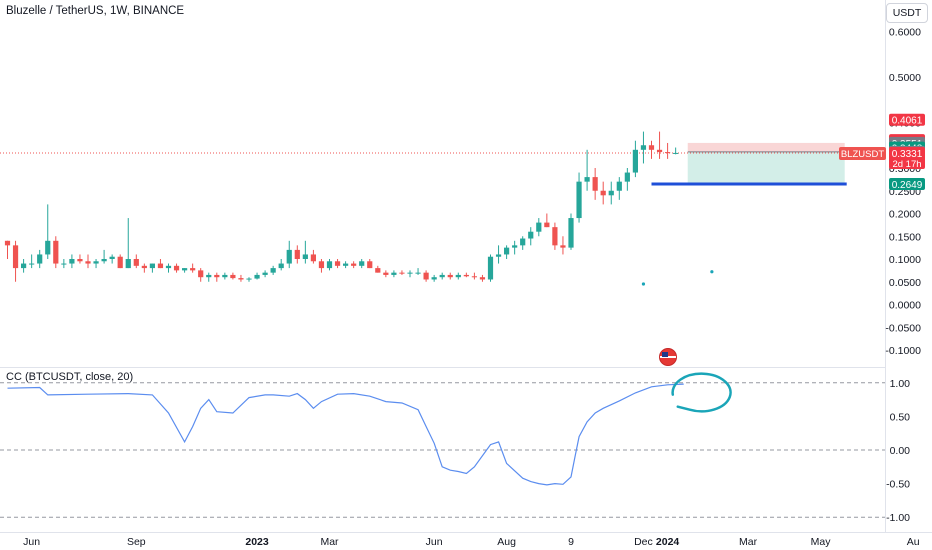 This screenshot has height=550, width=932. I want to click on time-tick-label: 9, so click(571, 542).